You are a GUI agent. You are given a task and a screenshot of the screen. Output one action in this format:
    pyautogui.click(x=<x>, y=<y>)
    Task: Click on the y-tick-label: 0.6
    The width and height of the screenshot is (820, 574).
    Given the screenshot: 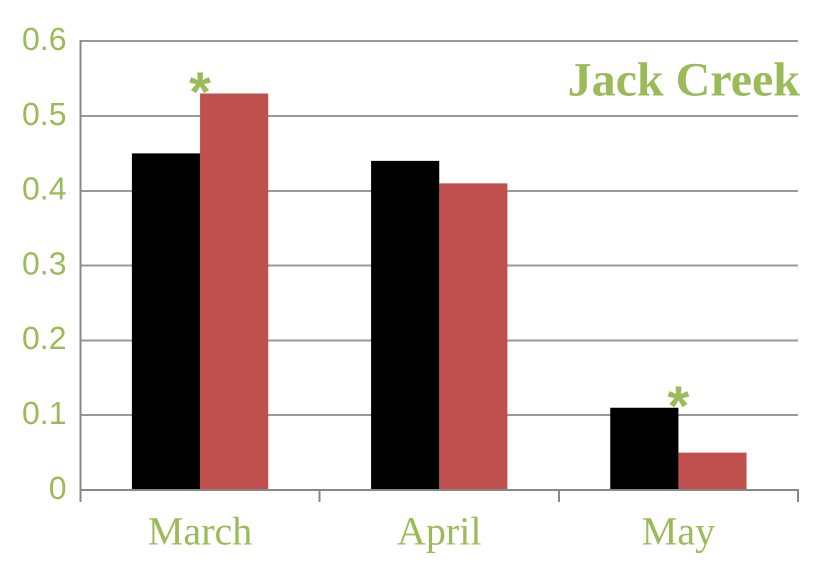 What is the action you would take?
    pyautogui.click(x=44, y=39)
    